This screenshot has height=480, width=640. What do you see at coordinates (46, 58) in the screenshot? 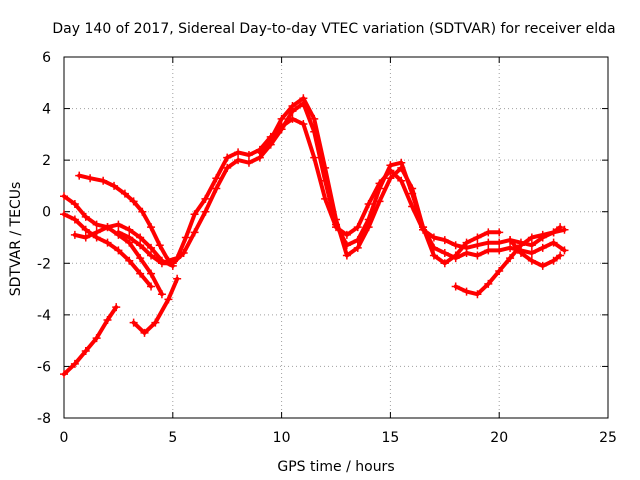
I see `y-tick-label: 6` at bounding box center [46, 58].